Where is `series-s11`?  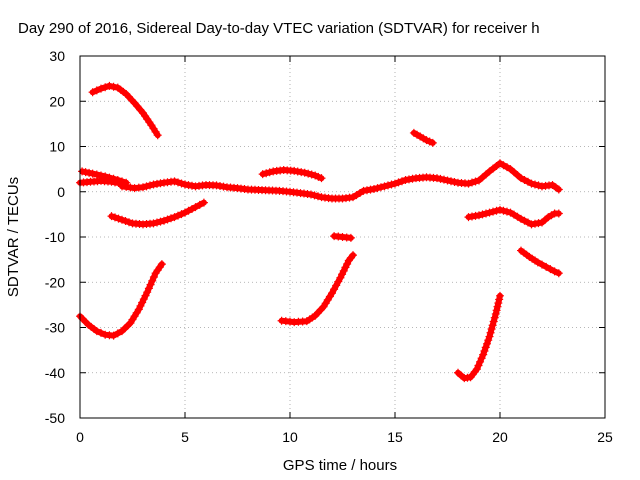 series-s11 is located at coordinates (479, 337).